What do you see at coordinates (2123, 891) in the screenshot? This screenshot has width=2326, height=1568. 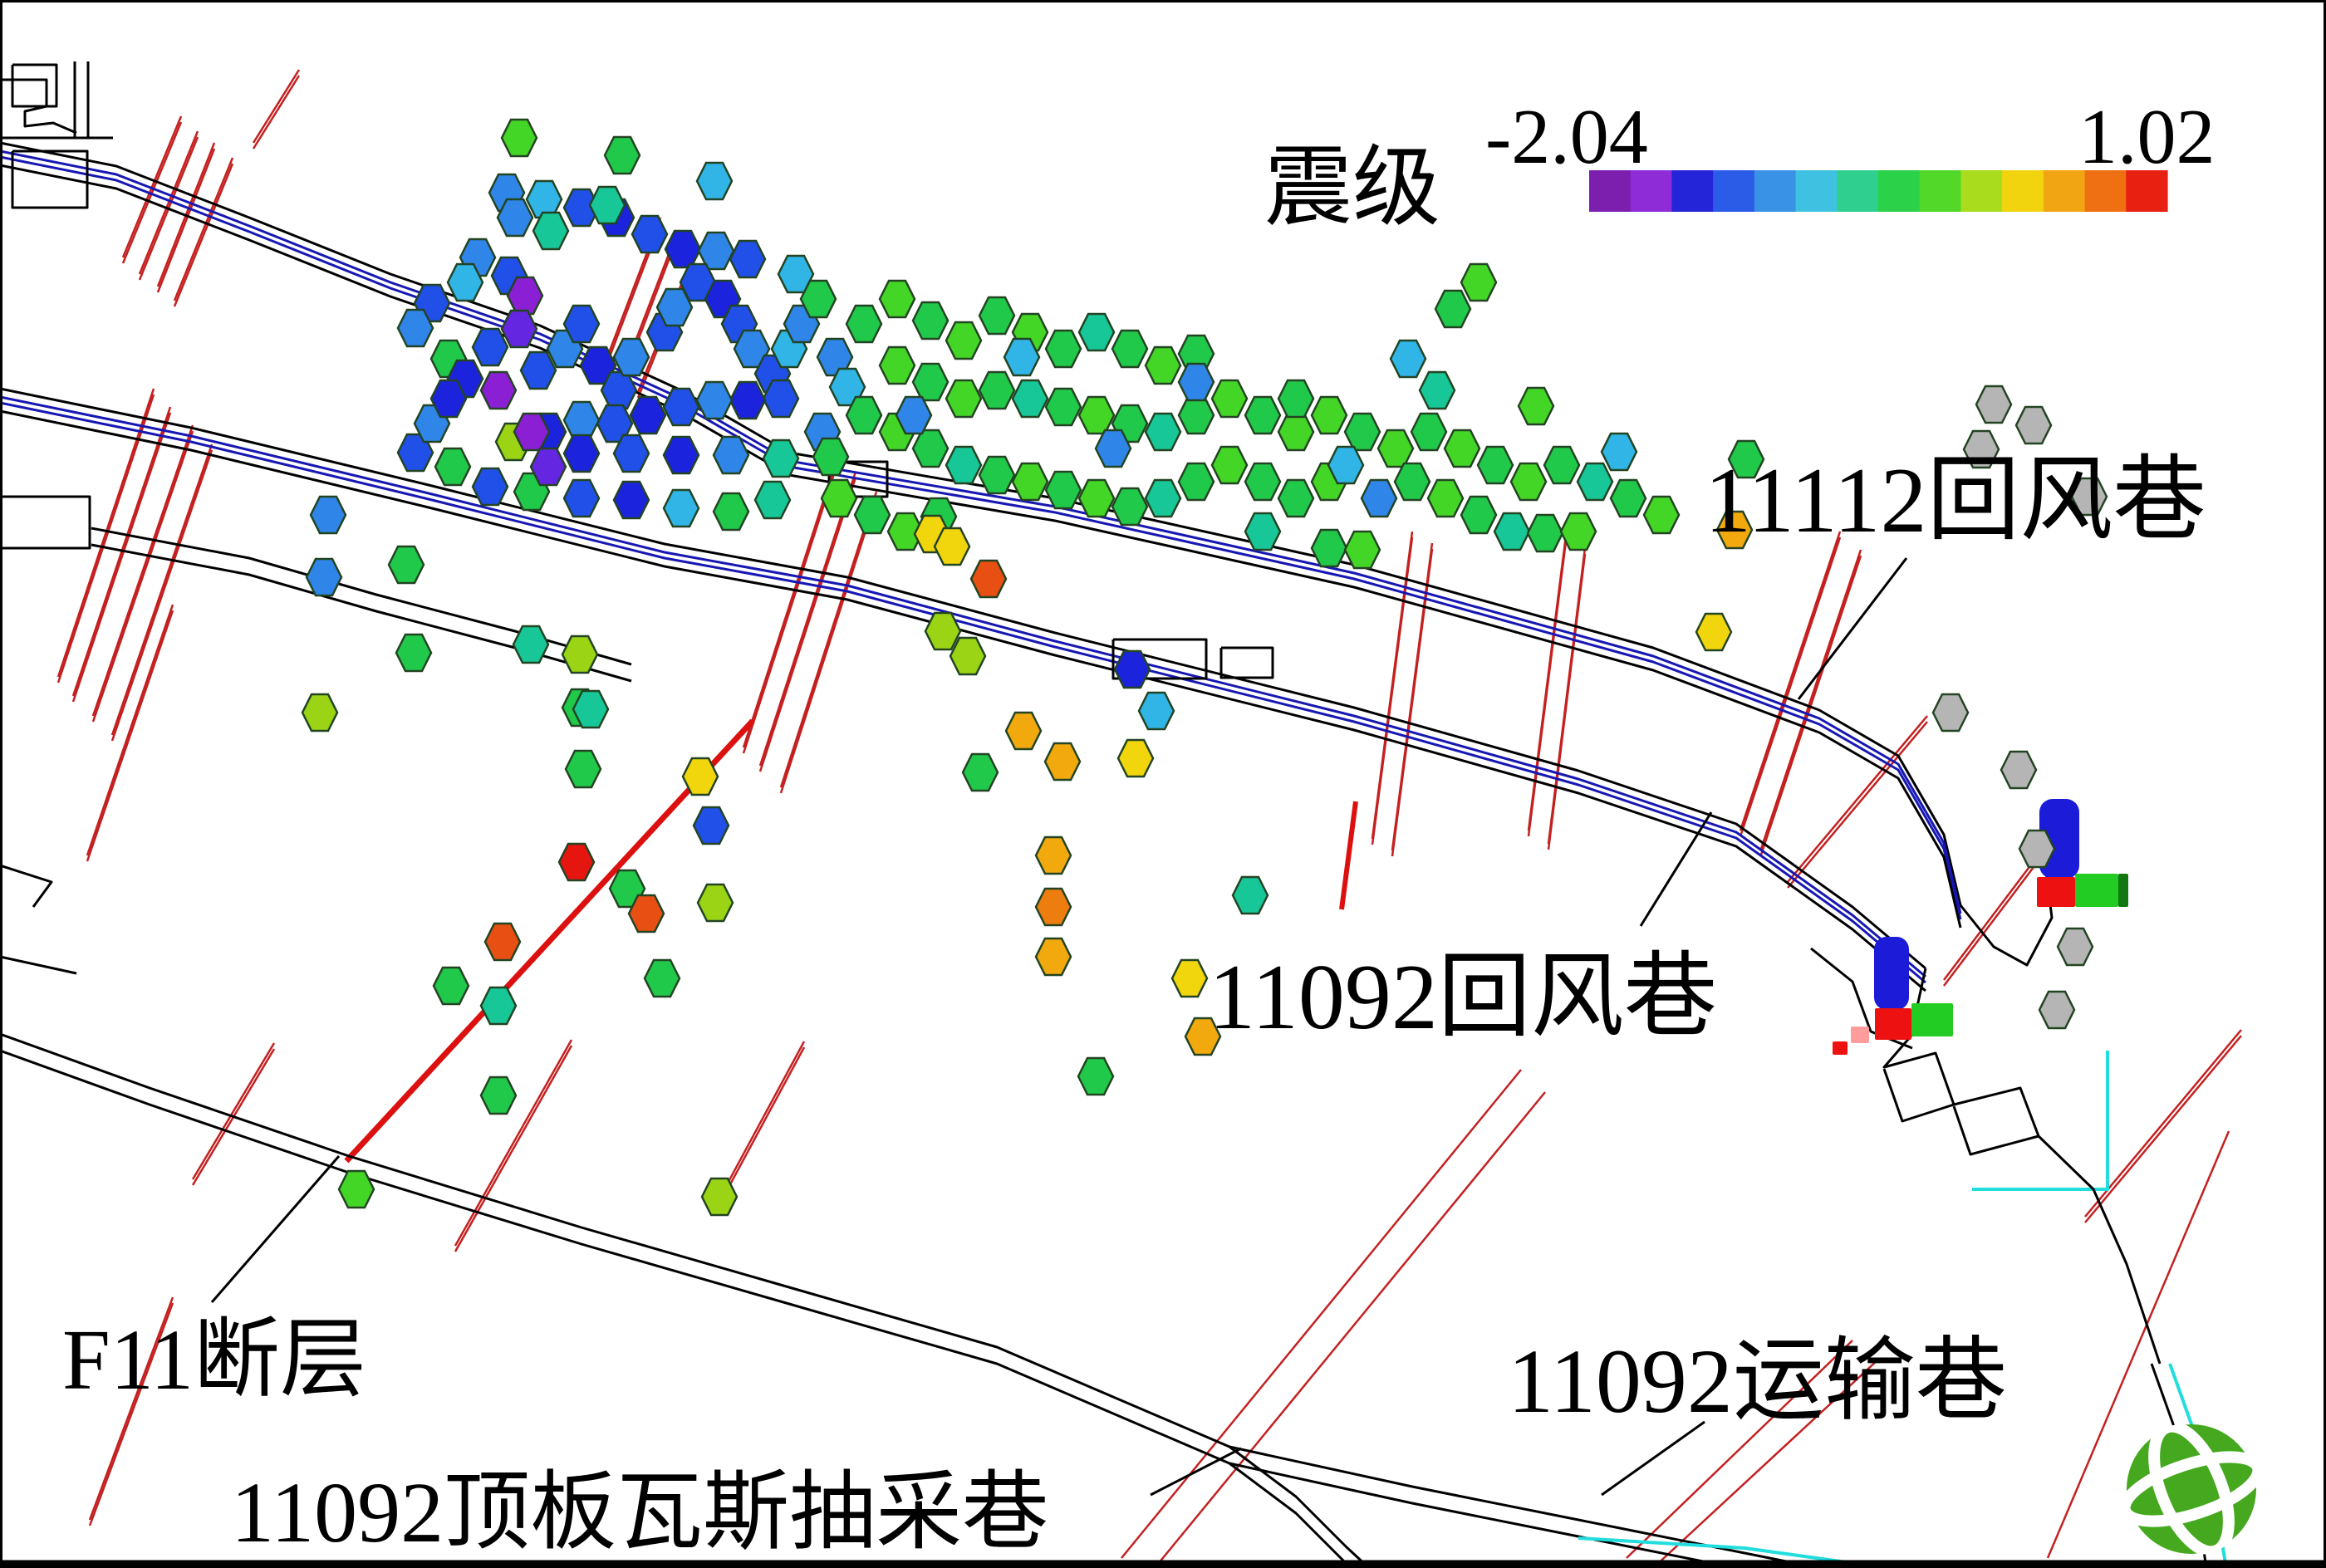 I see `station-green-cap` at bounding box center [2123, 891].